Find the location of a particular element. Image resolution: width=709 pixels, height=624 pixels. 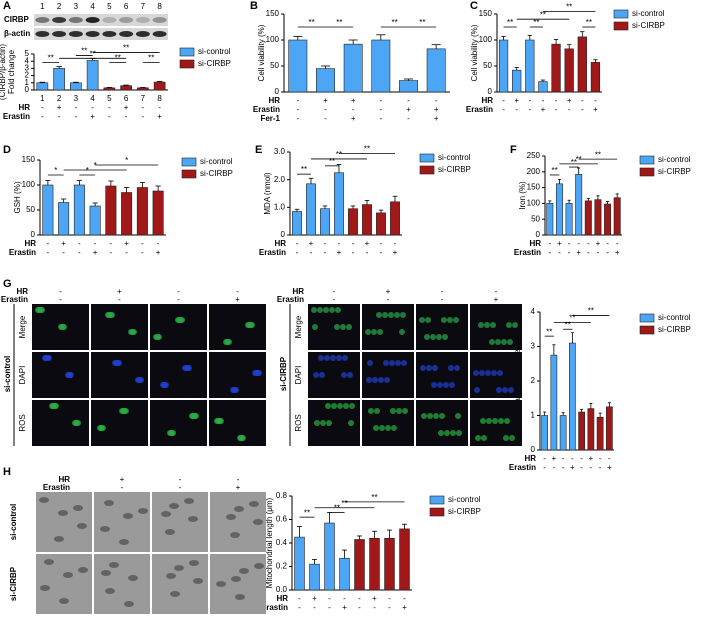

group-label: si-control is located at coordinates (7, 374).